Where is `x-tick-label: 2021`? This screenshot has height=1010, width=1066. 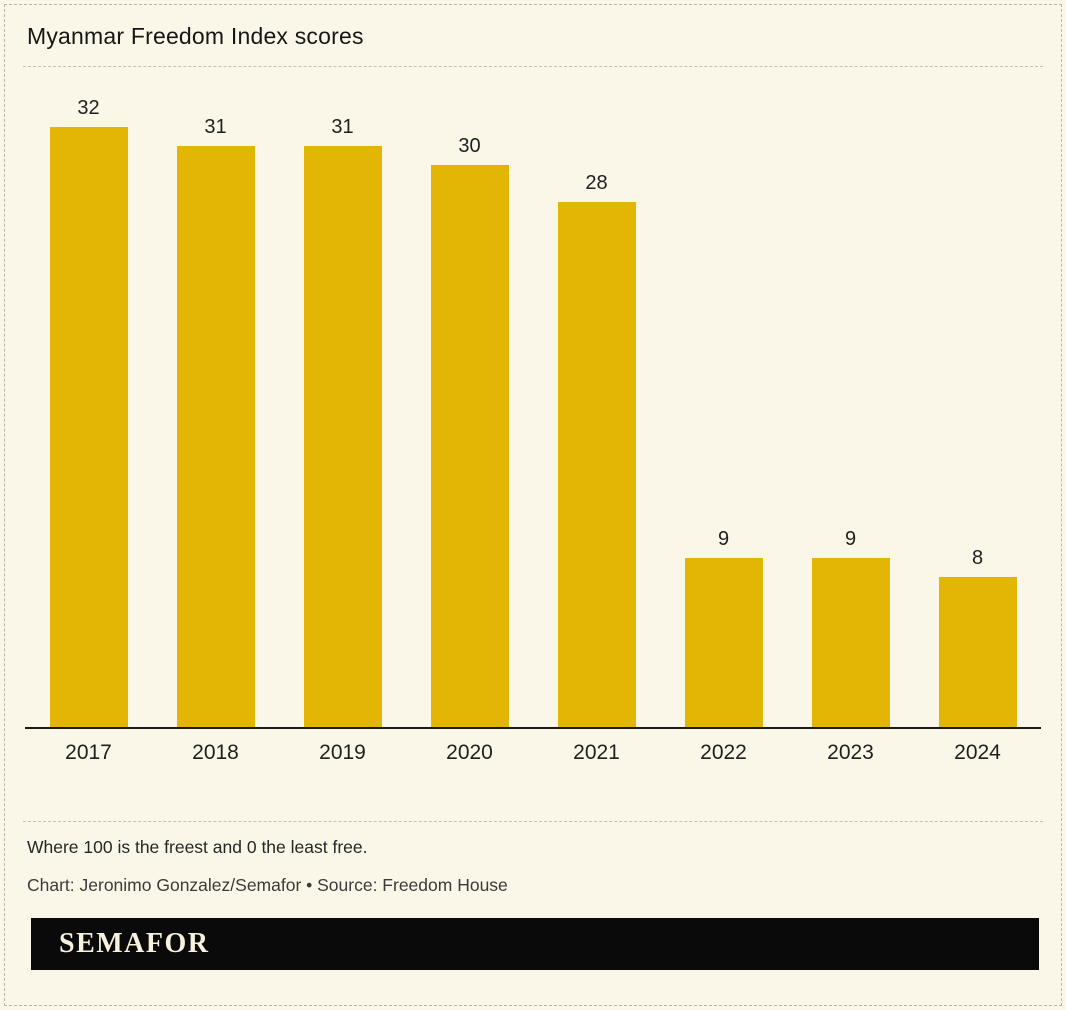
x-tick-label: 2021 is located at coordinates (596, 752).